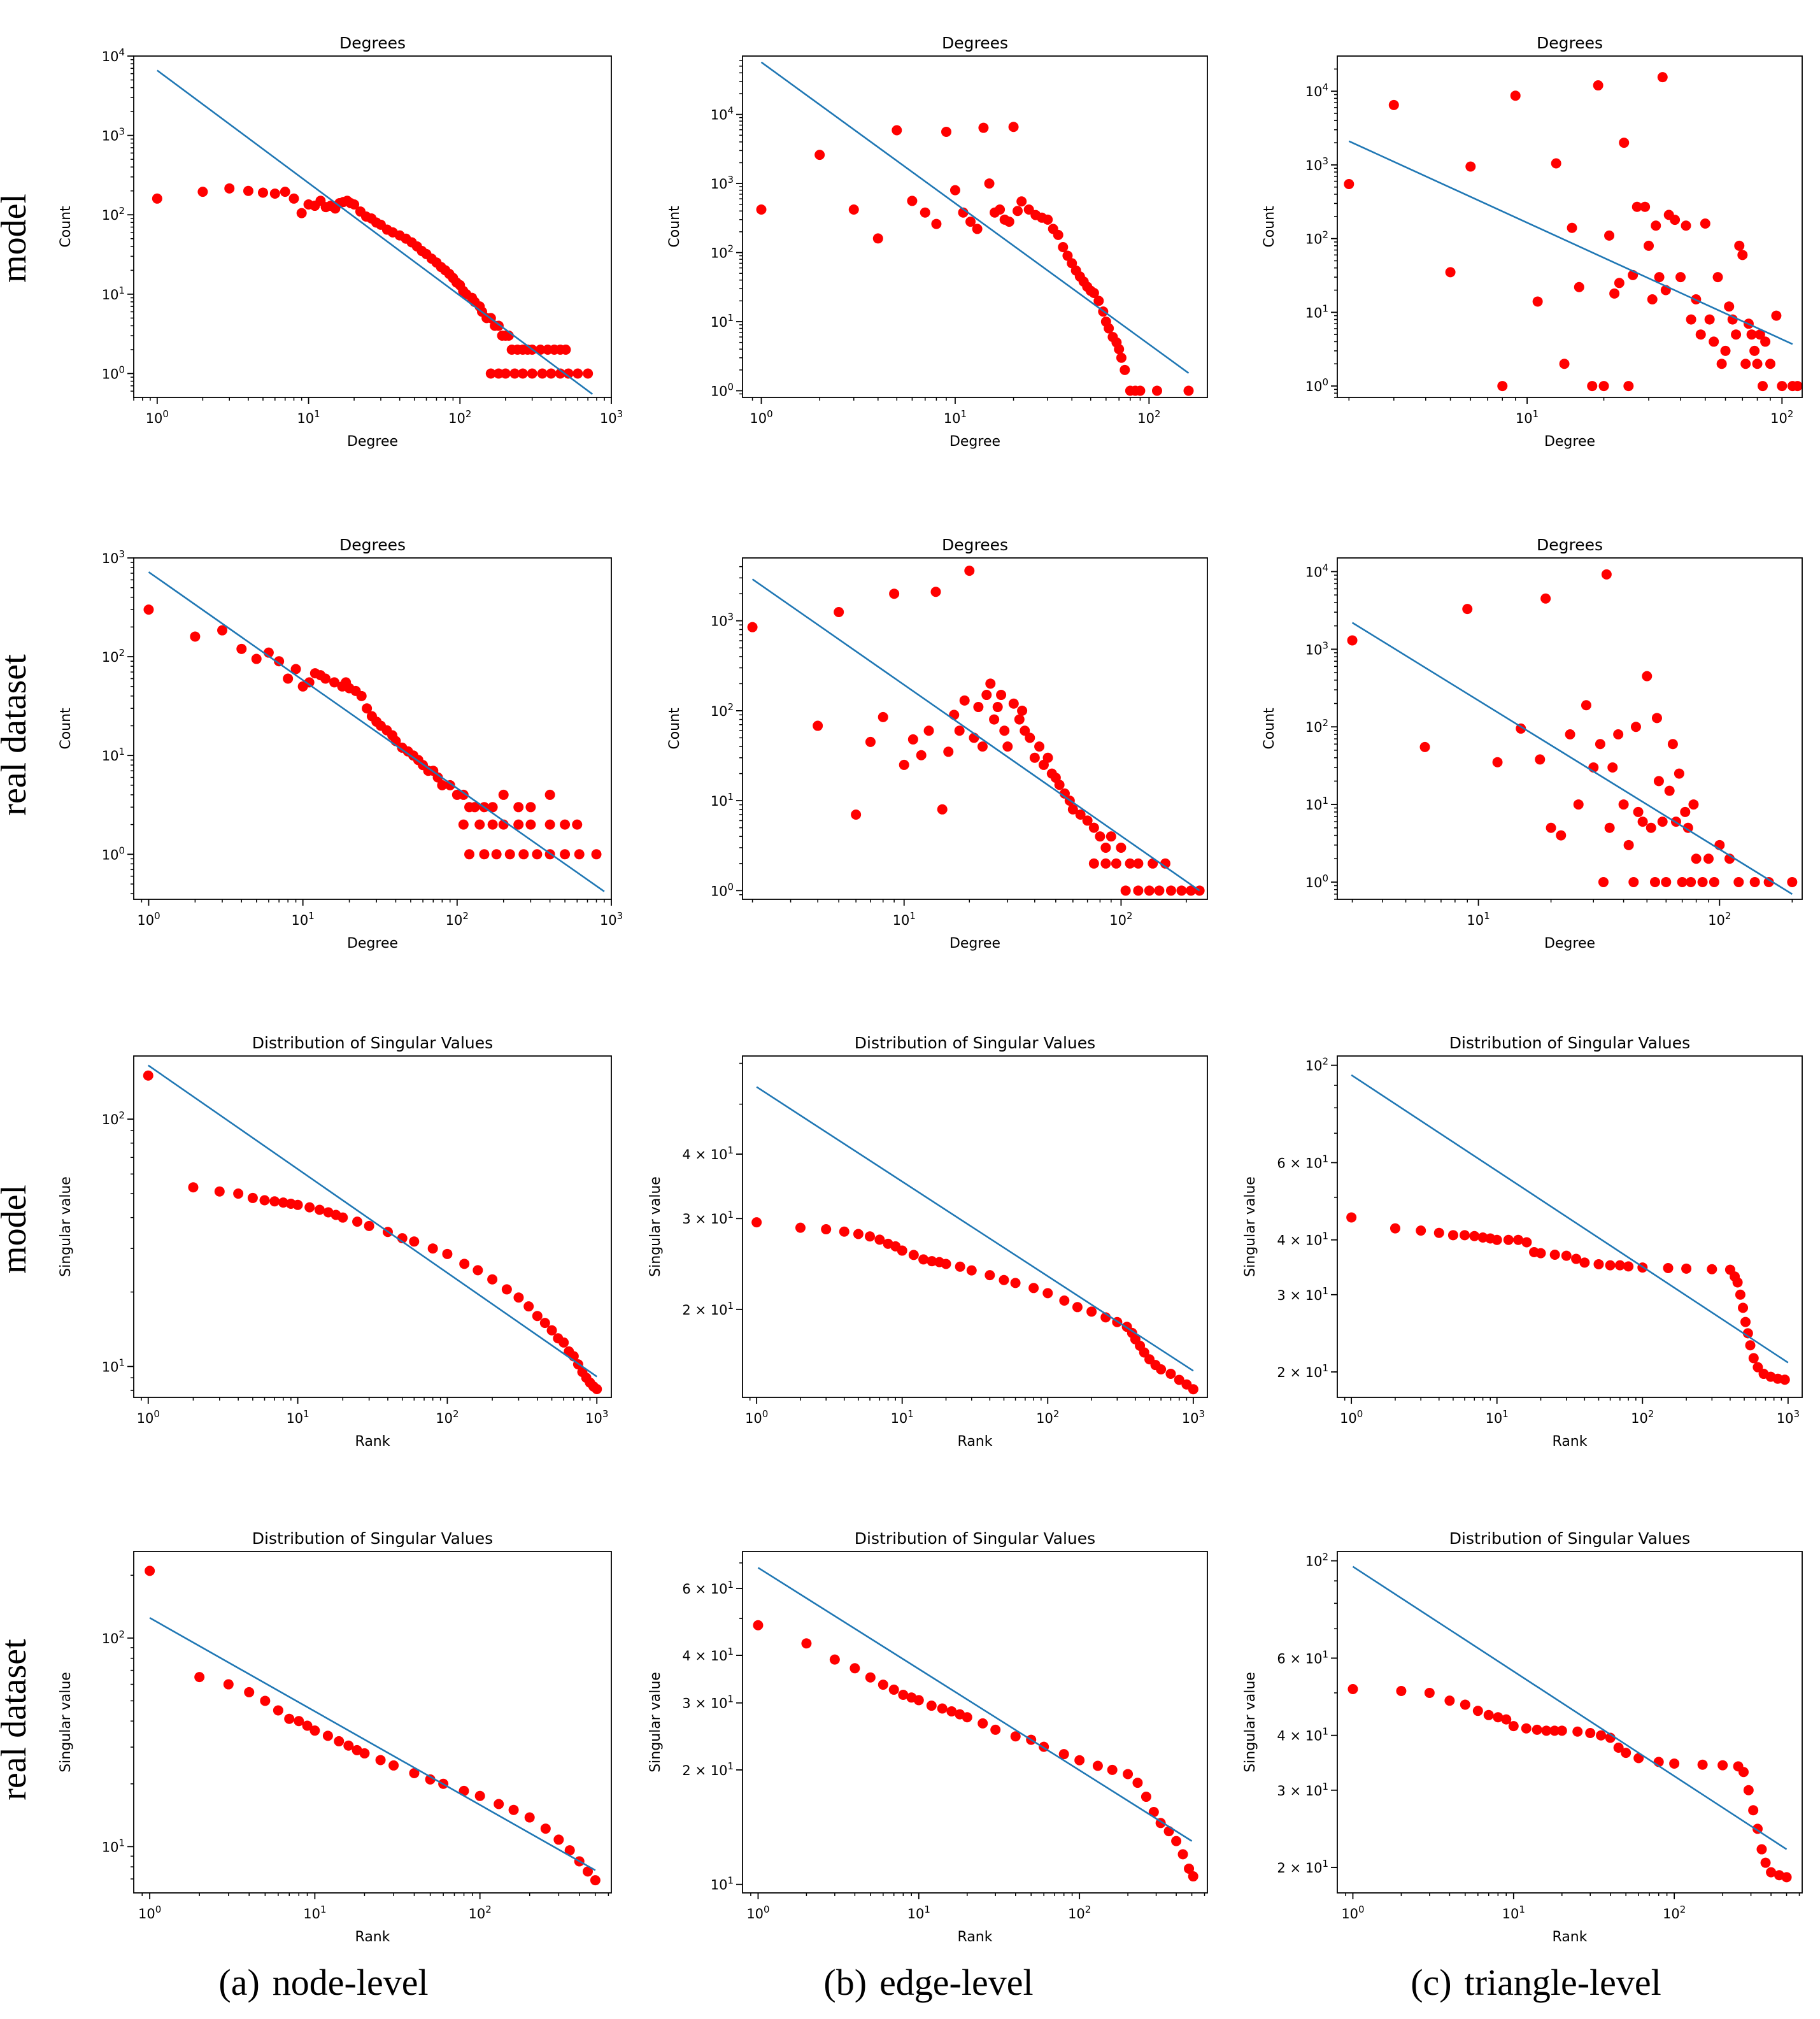 The image size is (1820, 2019). Describe the element at coordinates (17, 1229) in the screenshot. I see `row-label-3: model` at that location.